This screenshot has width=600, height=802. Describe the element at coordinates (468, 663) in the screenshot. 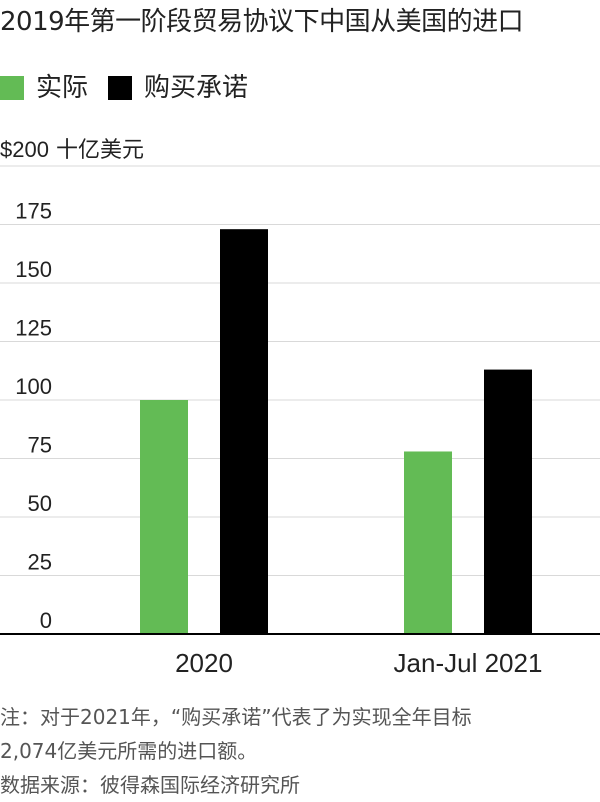

I see `x-category-label: Jan-Jul 2021` at that location.